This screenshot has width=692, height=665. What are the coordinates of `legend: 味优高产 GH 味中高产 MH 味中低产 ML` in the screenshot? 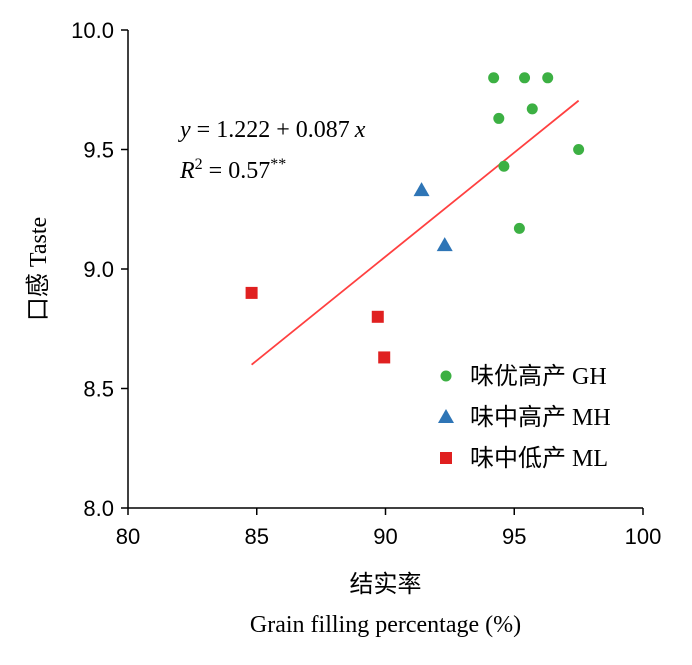 It's located at (524, 417).